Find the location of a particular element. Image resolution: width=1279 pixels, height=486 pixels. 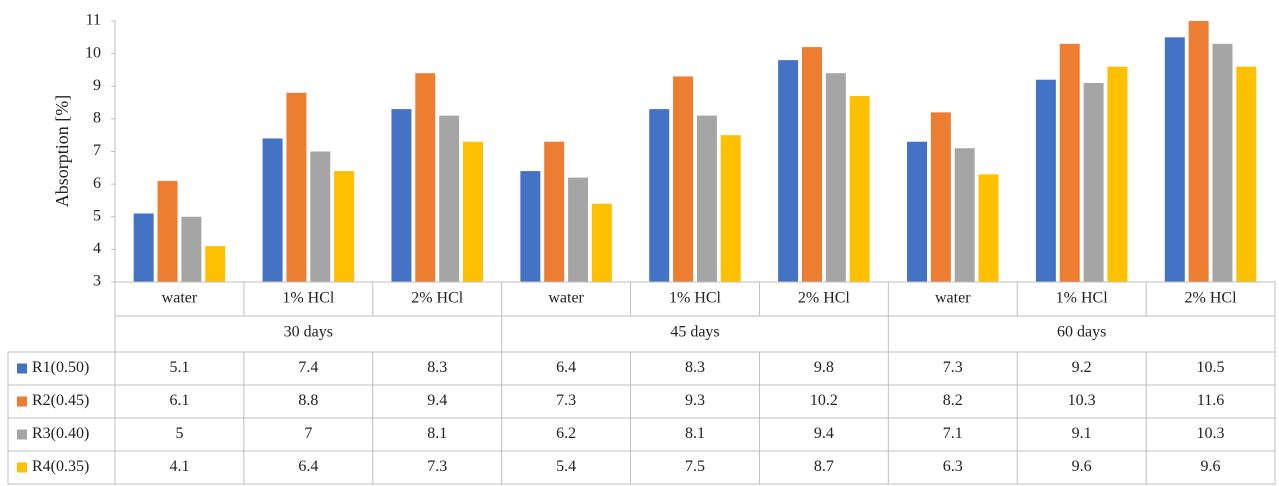

legend-label: R3(0.40) is located at coordinates (60, 433).